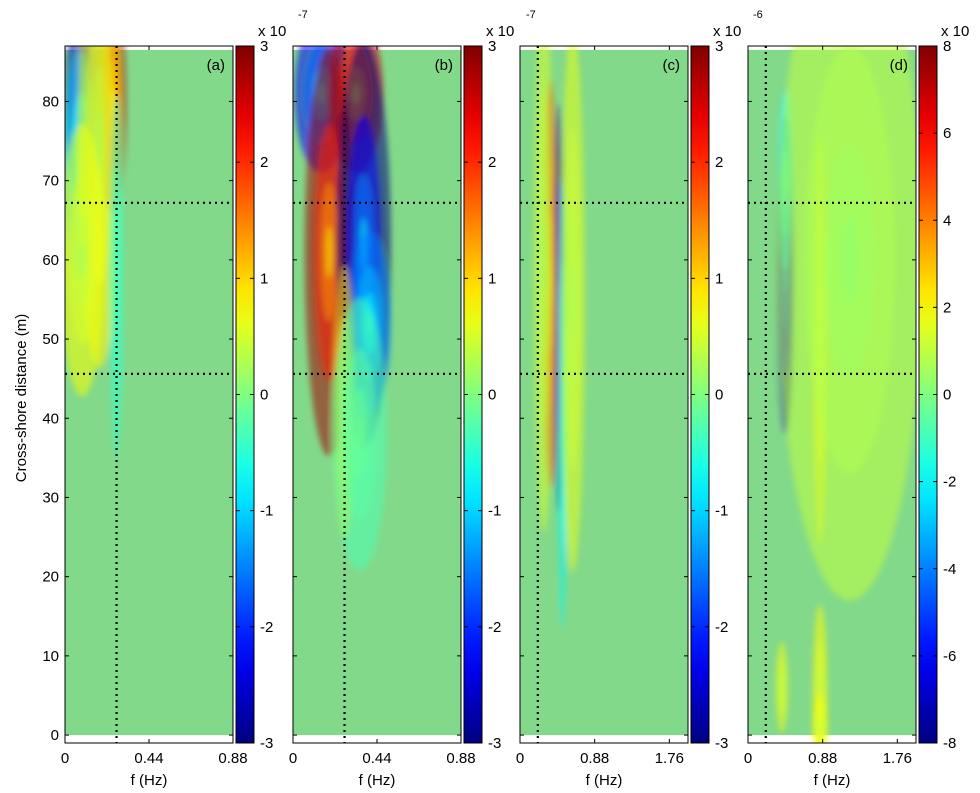 Image resolution: width=980 pixels, height=793 pixels. What do you see at coordinates (949, 656) in the screenshot?
I see `colorbar-tick-label: -6` at bounding box center [949, 656].